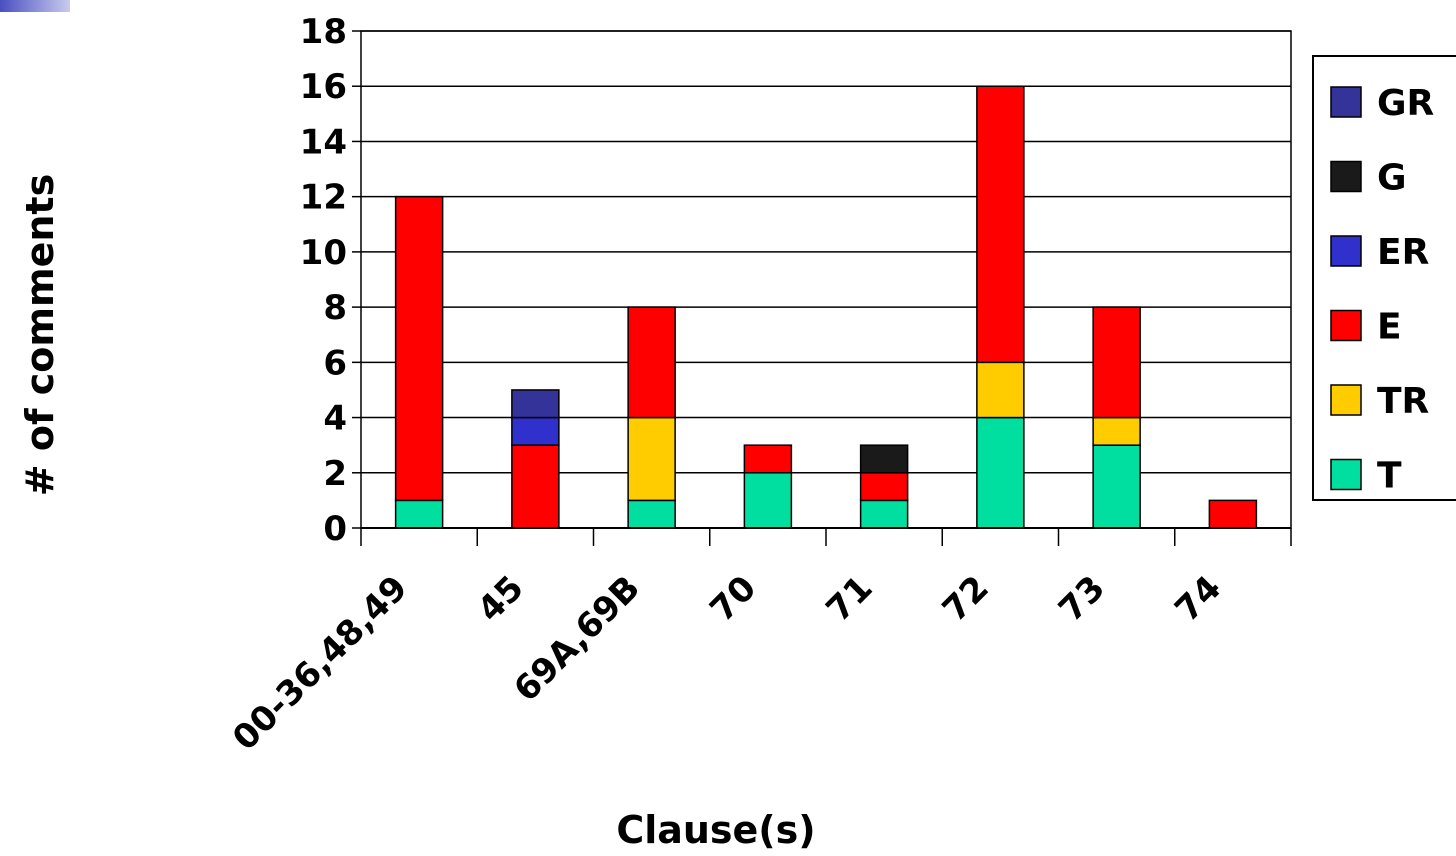  Describe the element at coordinates (1346, 102) in the screenshot. I see `legend-swatch-gr` at that location.